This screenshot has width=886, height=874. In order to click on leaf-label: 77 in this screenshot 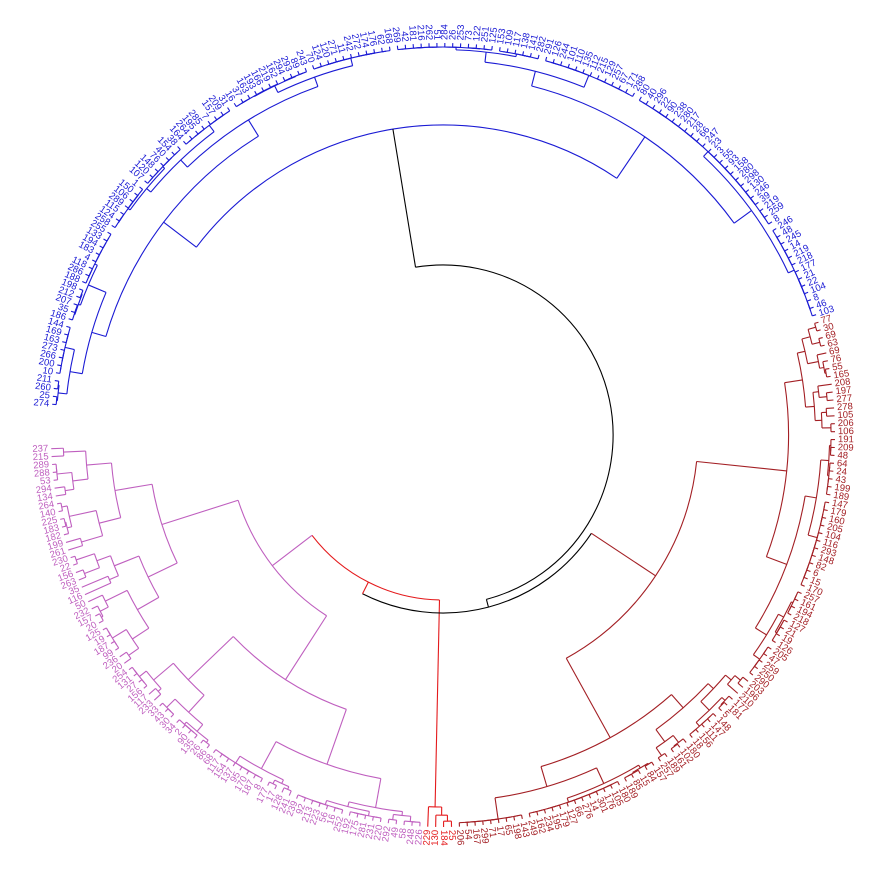, I will do `click(826, 320)`.